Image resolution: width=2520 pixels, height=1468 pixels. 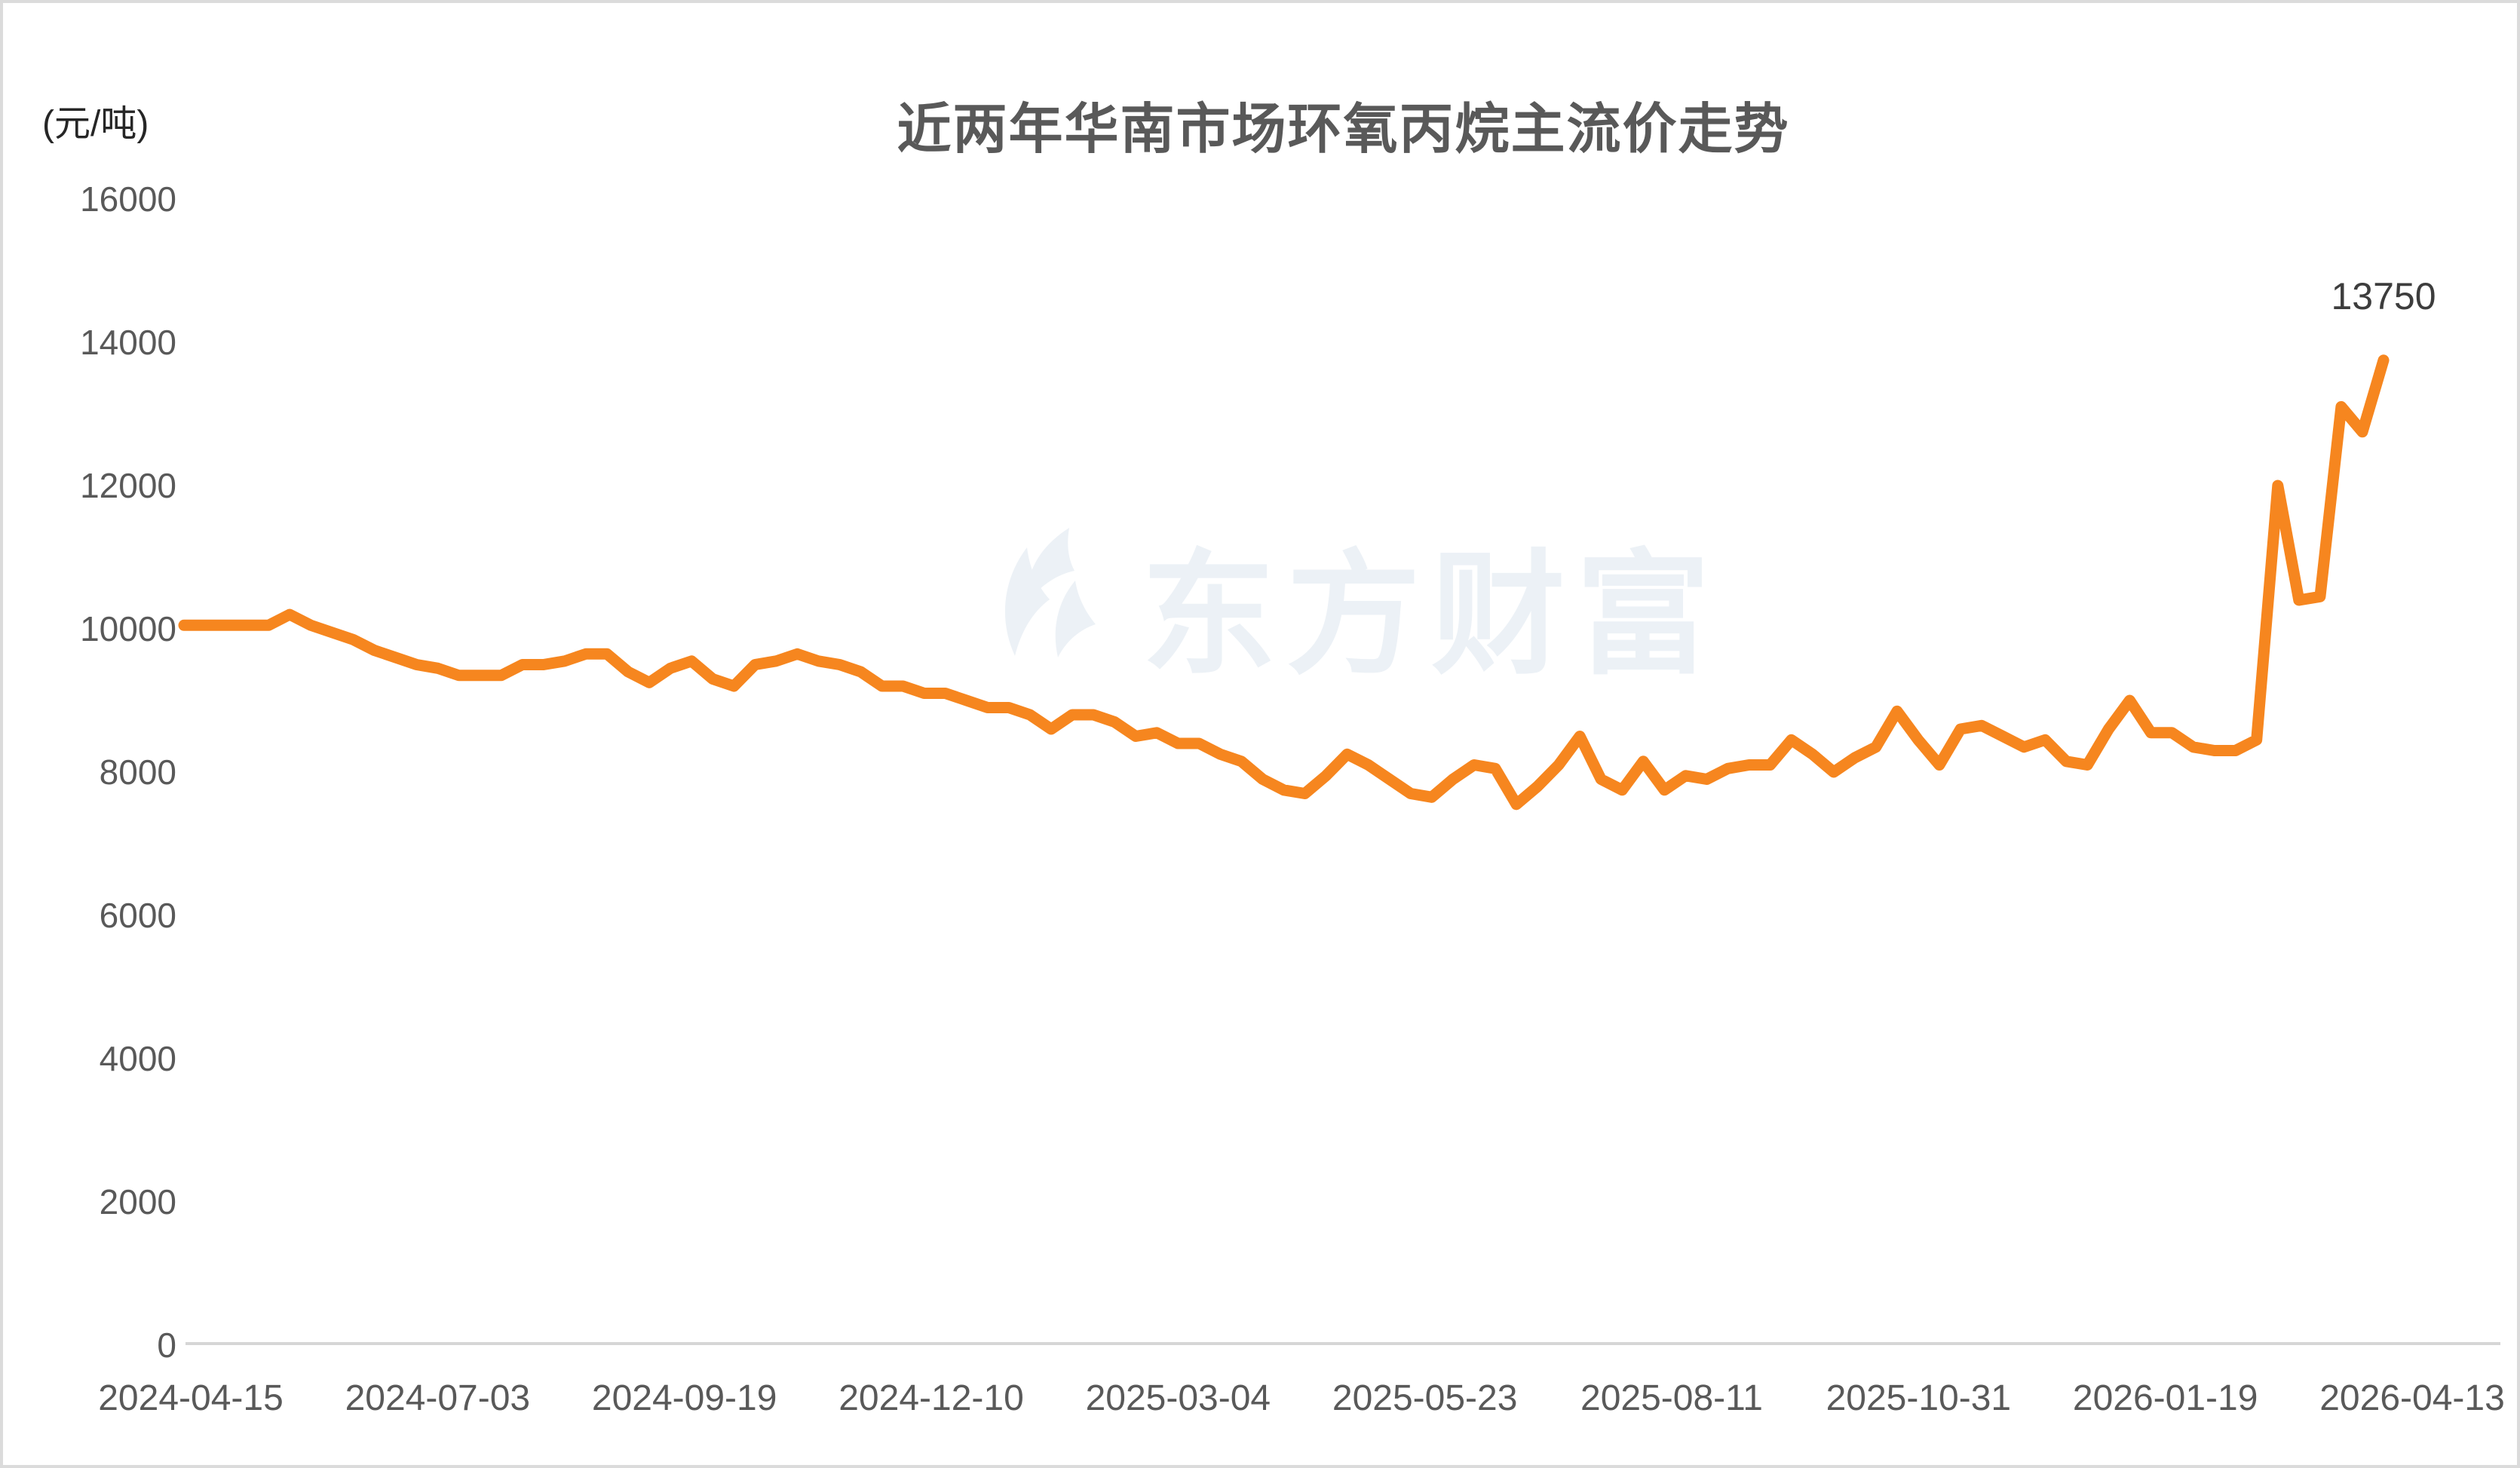 What do you see at coordinates (128, 485) in the screenshot?
I see `y-axis-tick-label: 12000` at bounding box center [128, 485].